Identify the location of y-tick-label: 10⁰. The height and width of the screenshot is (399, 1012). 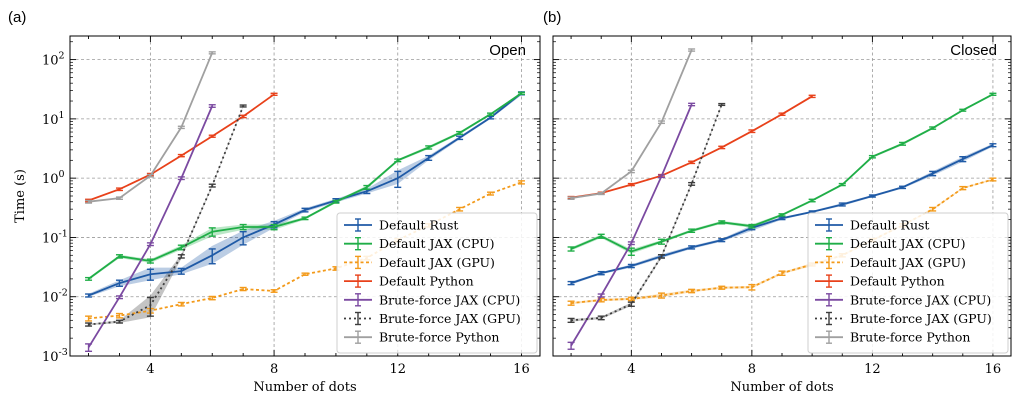
(53, 178).